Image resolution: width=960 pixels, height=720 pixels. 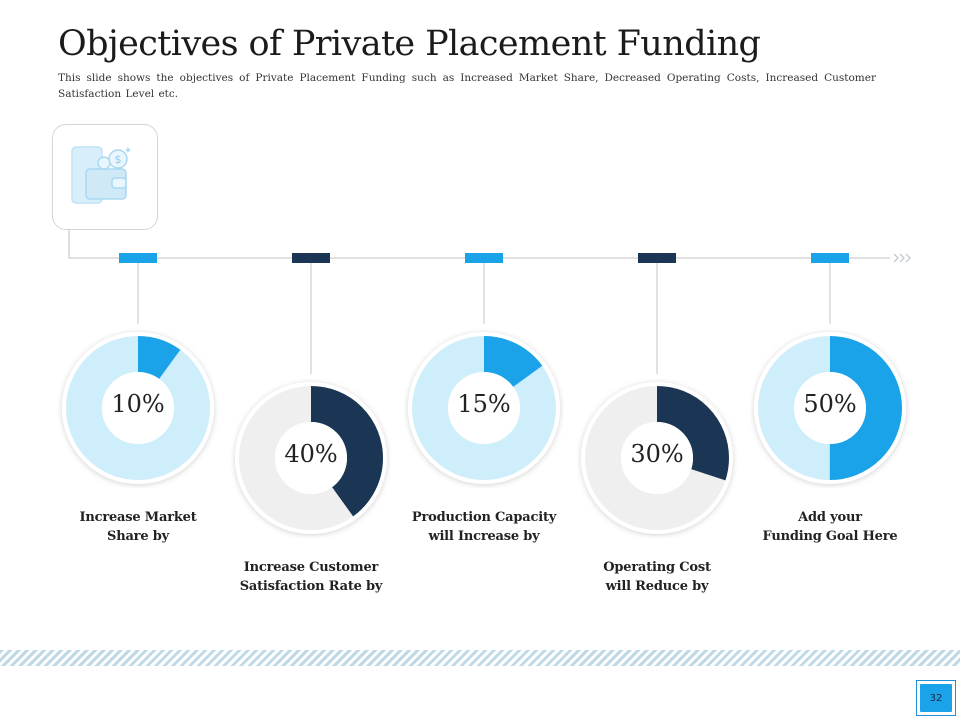 I want to click on donut-card: 30%, so click(x=657, y=458).